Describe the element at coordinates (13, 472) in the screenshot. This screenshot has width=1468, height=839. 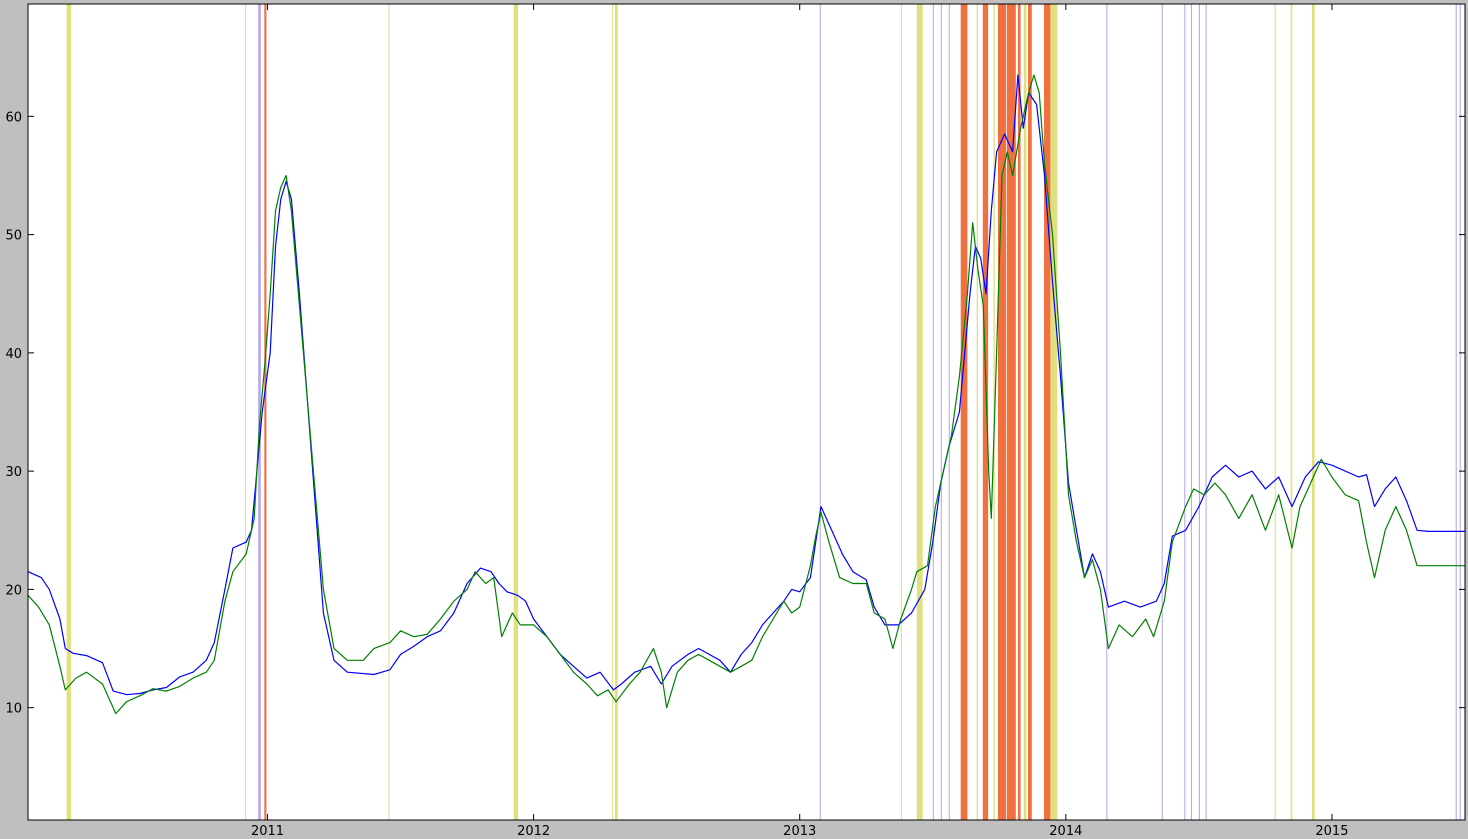
I see `y-tick-label-30: 30` at that location.